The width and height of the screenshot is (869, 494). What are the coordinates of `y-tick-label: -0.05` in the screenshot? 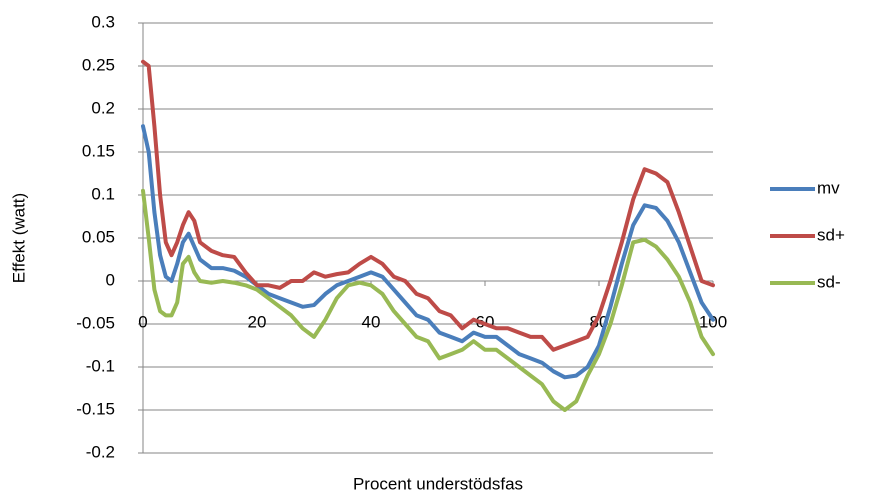 It's located at (95, 322).